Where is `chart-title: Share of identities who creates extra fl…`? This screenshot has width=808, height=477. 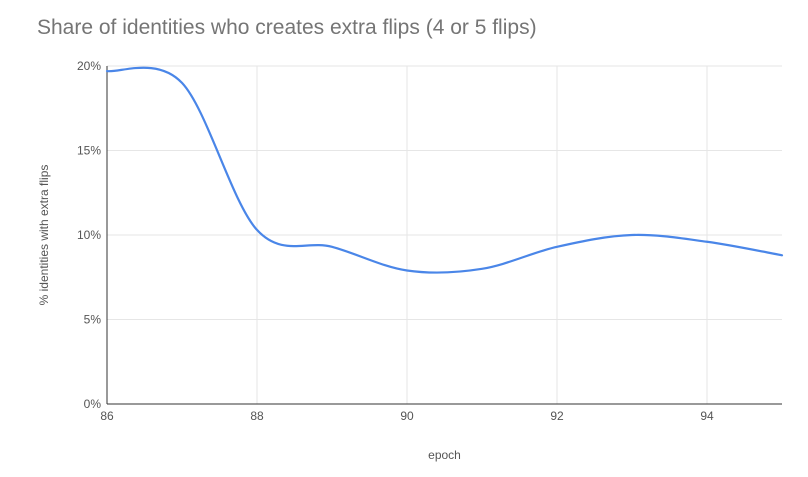 chart-title: Share of identities who creates extra fl… is located at coordinates (287, 27).